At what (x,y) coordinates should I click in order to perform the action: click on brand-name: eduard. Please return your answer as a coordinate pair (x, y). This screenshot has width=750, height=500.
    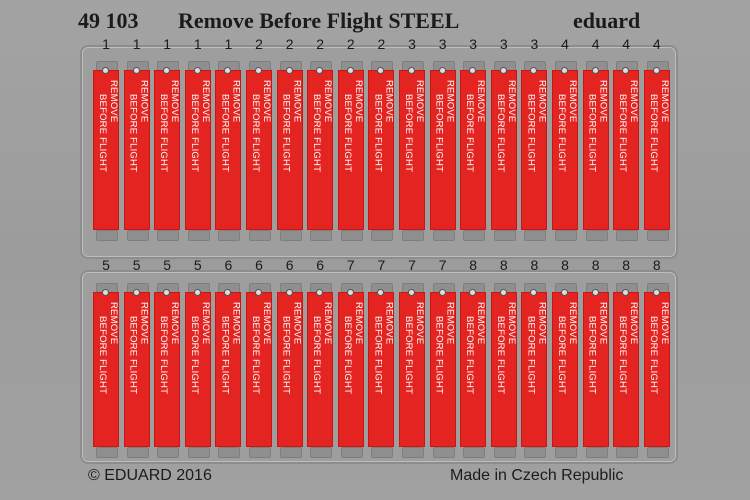
    Looking at the image, I should click on (607, 20).